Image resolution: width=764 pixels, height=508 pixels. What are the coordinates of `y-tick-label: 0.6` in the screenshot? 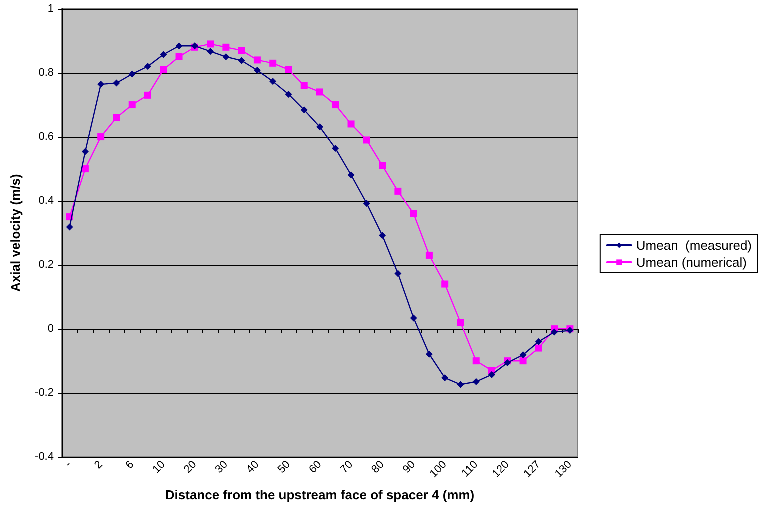 It's located at (46, 137).